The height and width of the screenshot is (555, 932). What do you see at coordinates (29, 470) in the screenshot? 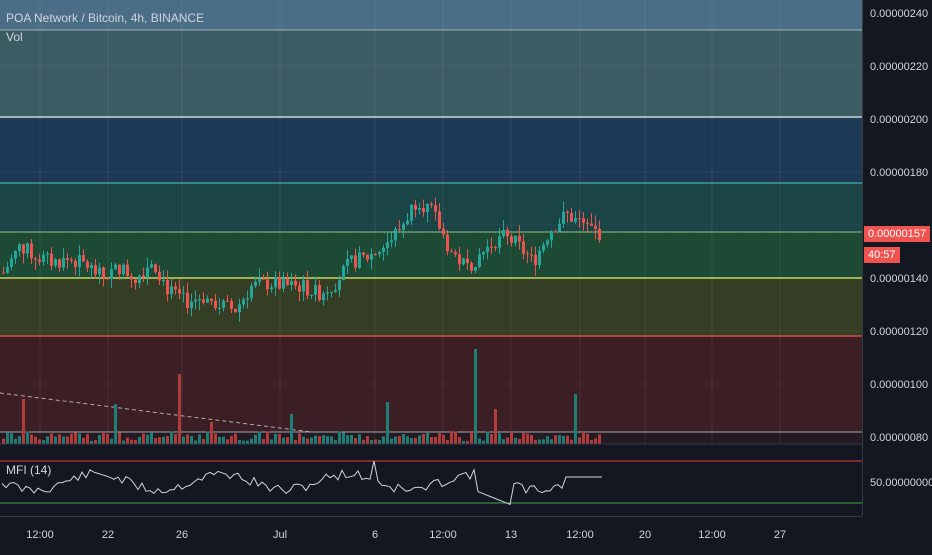
I see `mfi-legend: MFI (14)` at bounding box center [29, 470].